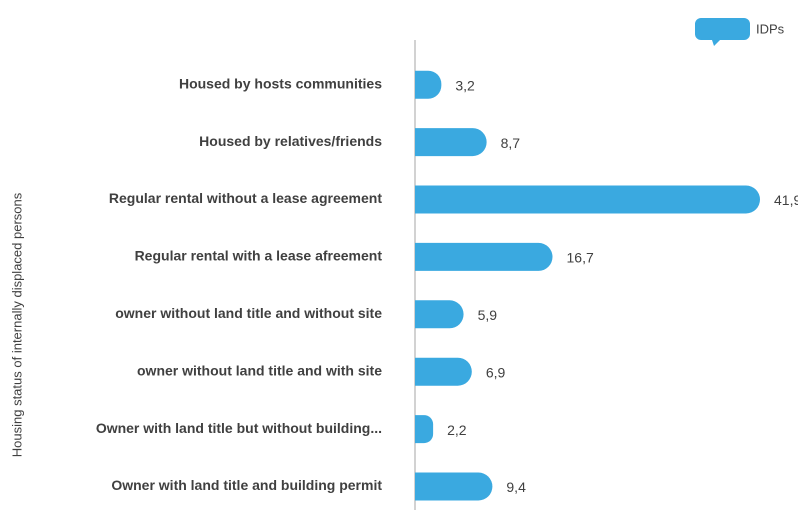  Describe the element at coordinates (488, 315) in the screenshot. I see `data-label: 5,9` at that location.